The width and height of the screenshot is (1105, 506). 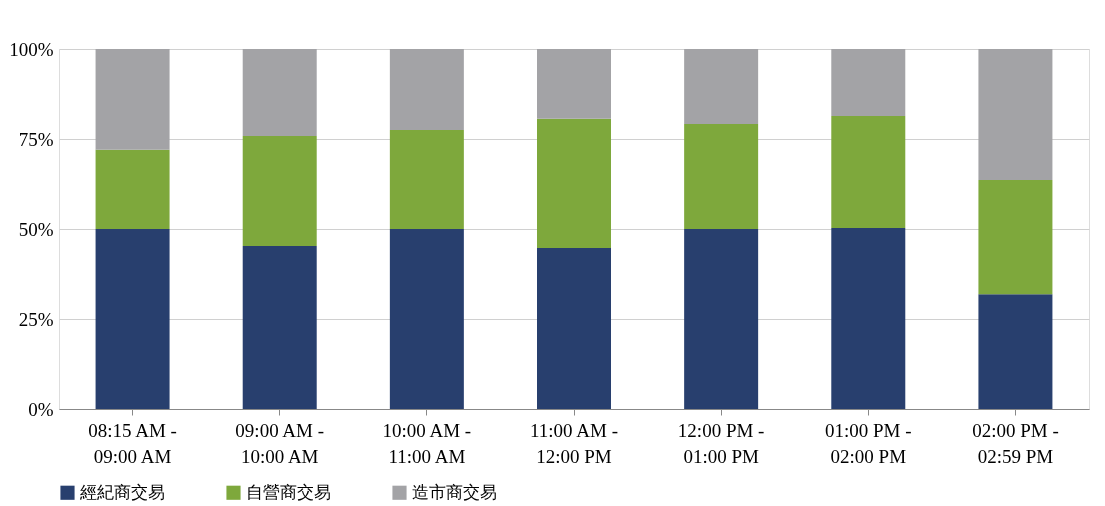 What do you see at coordinates (132, 443) in the screenshot?
I see `x-tick-label: 08:15 AM - 09:00 AM` at bounding box center [132, 443].